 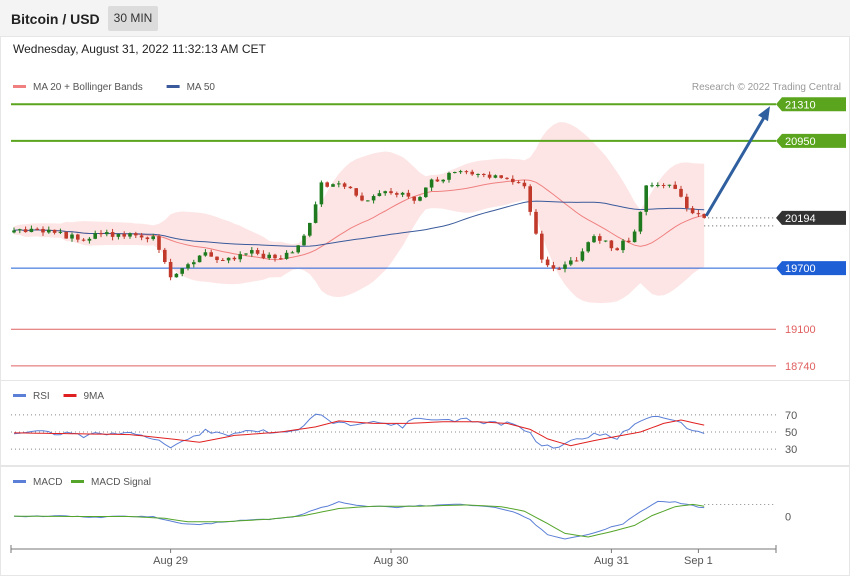 What do you see at coordinates (800, 105) in the screenshot?
I see `price-tag-text-21310: 21310` at bounding box center [800, 105].